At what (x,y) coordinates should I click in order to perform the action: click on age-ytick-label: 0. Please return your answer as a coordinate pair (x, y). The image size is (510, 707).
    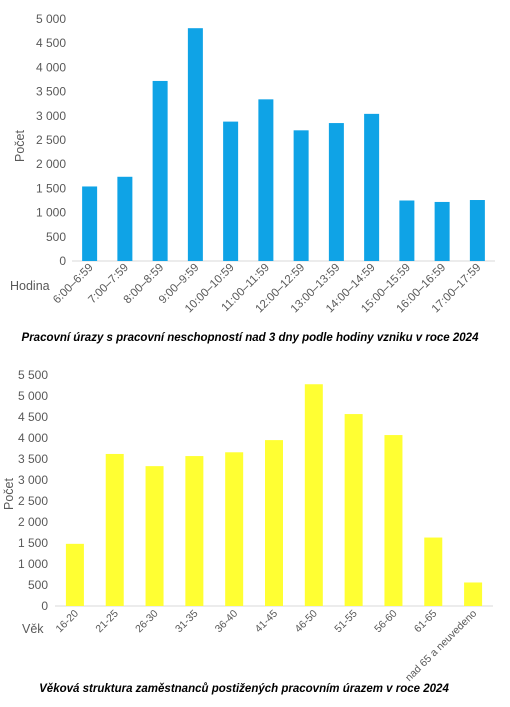
    Looking at the image, I should click on (44, 606).